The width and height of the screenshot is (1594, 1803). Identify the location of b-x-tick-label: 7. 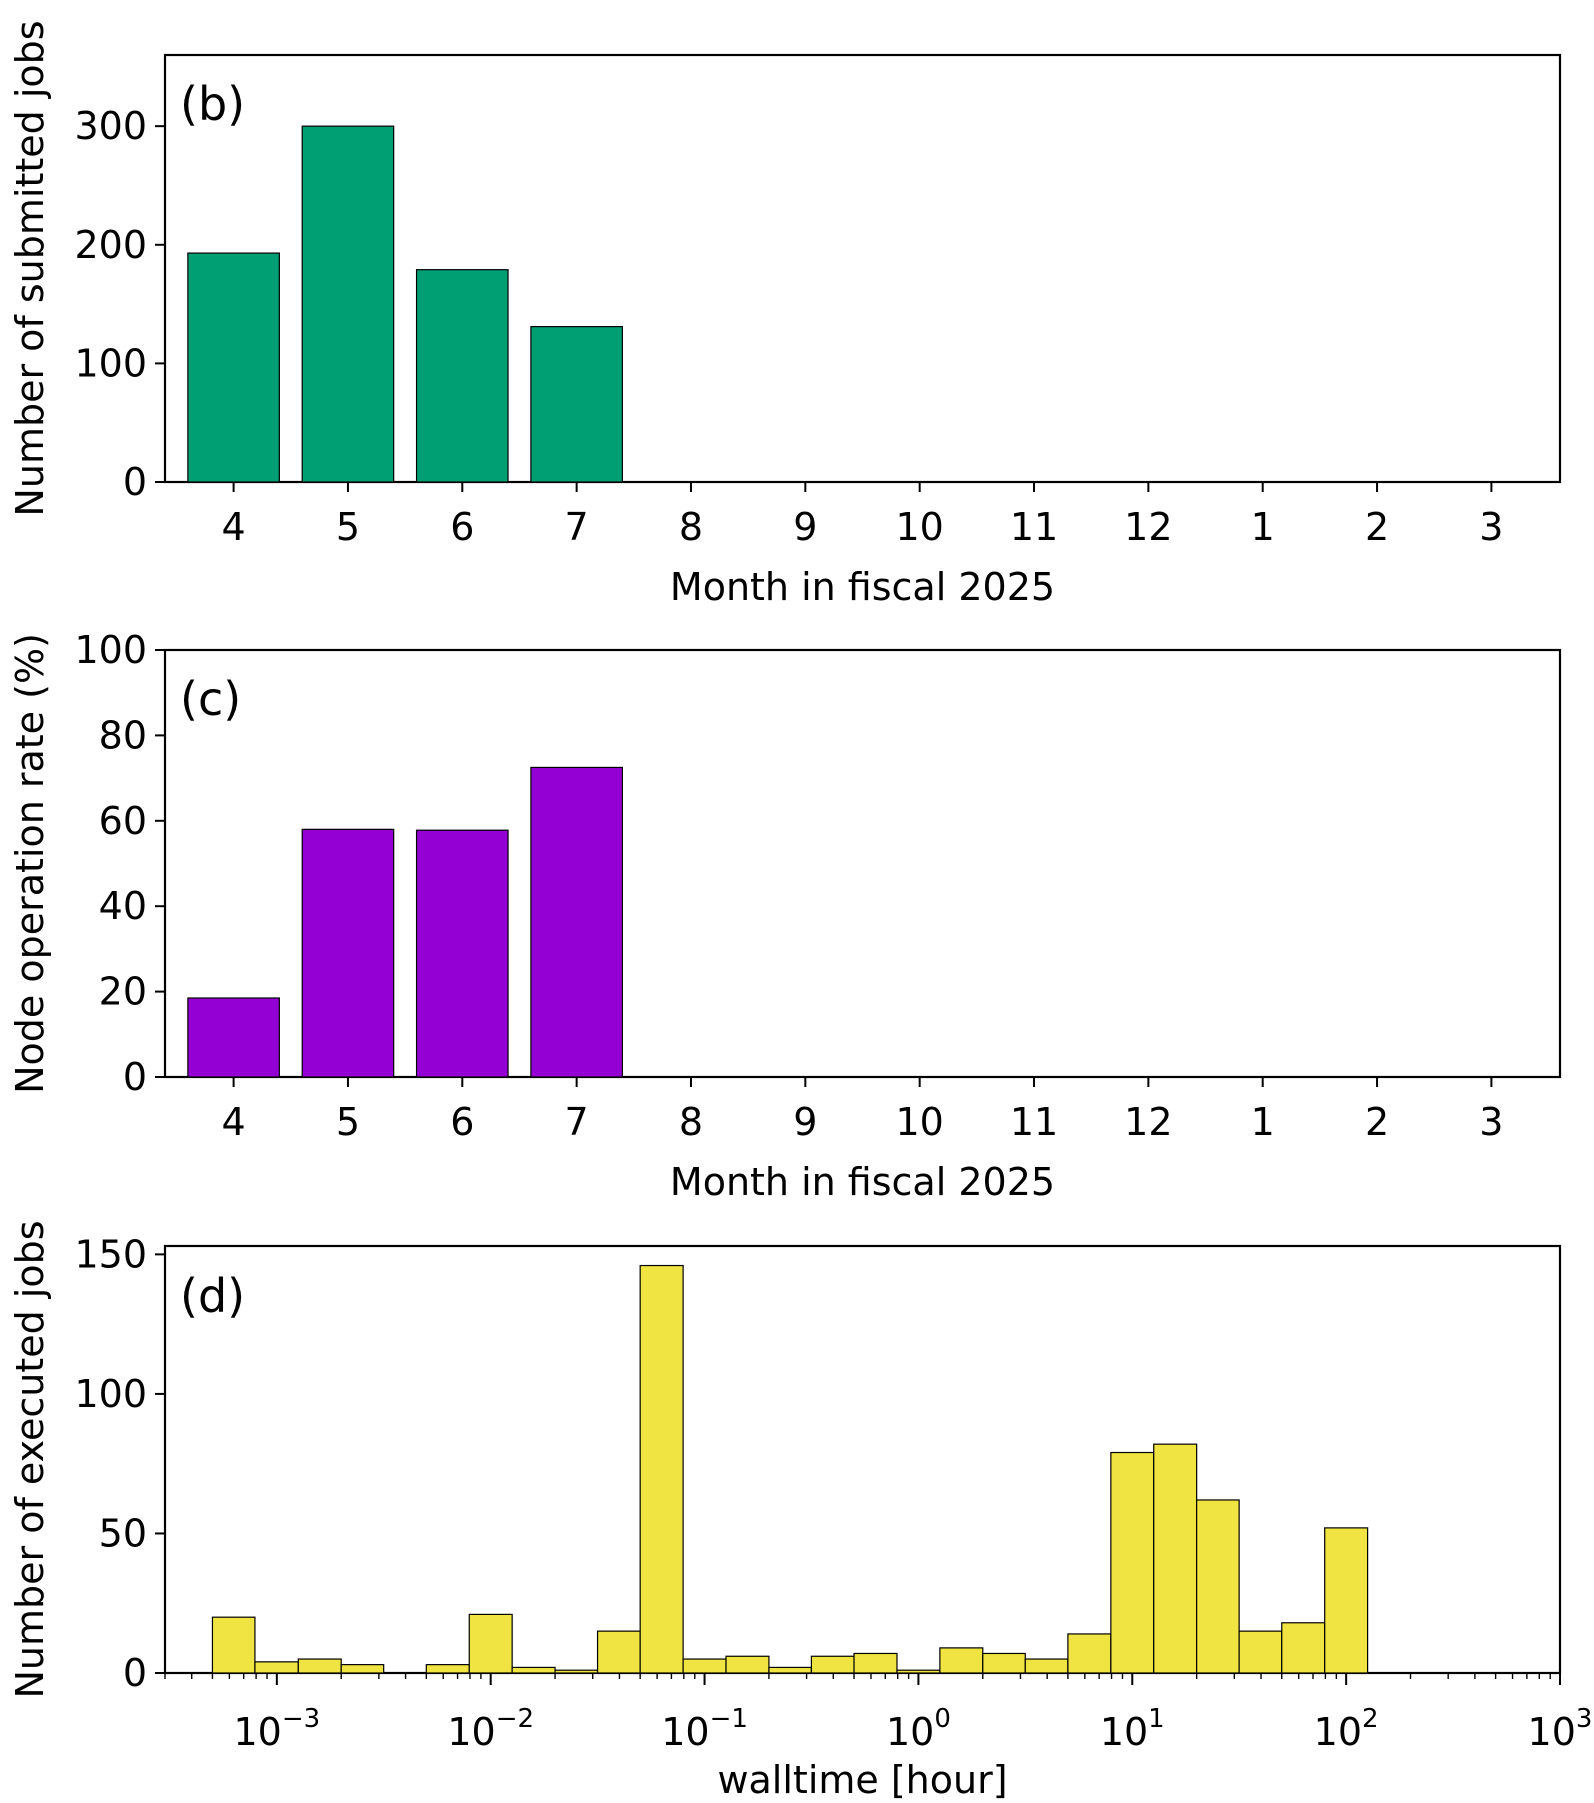
(577, 527).